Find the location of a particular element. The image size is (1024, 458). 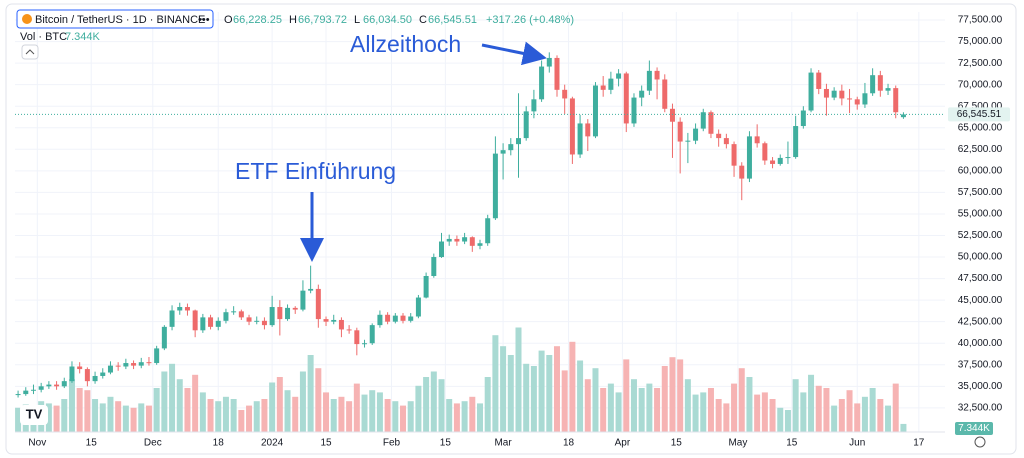

y-tick-label: 50,000.00 is located at coordinates (980, 257).